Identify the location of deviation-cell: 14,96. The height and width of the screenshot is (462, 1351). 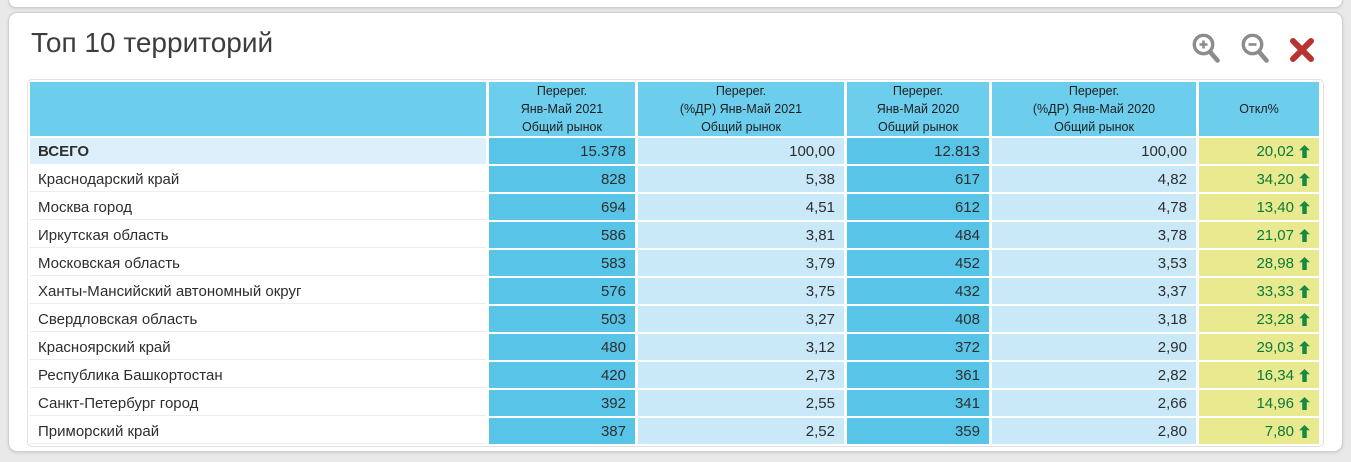
(1259, 403).